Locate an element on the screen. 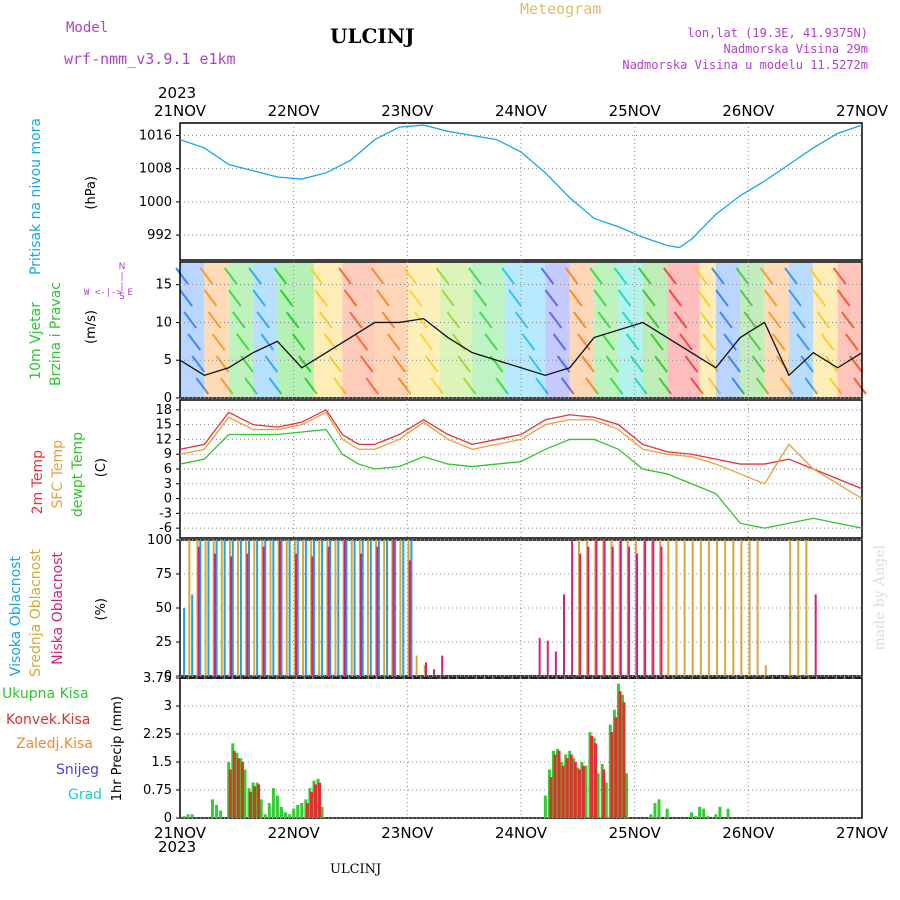  x-tick-label-top: 22NOV is located at coordinates (294, 111).